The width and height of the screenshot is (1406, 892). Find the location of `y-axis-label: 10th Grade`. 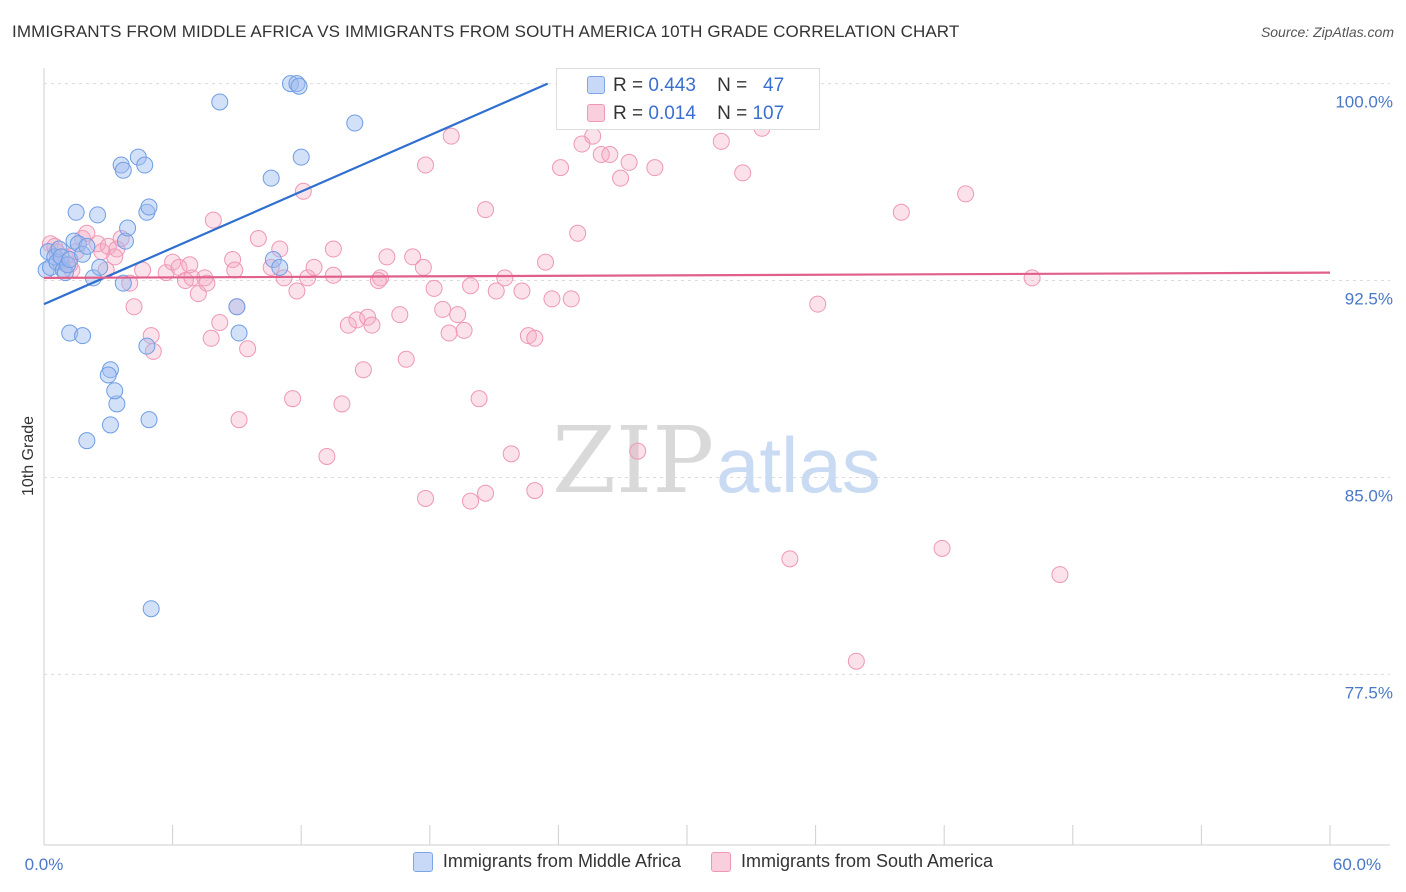

y-axis-label: 10th Grade is located at coordinates (28, 456).